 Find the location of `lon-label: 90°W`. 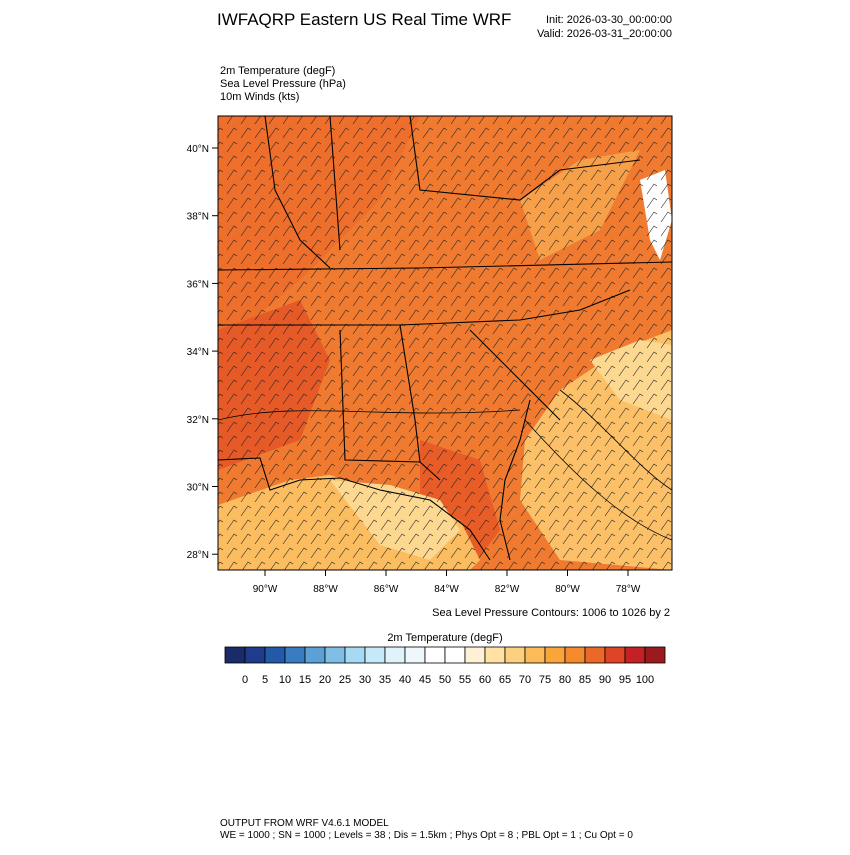

lon-label: 90°W is located at coordinates (265, 589).